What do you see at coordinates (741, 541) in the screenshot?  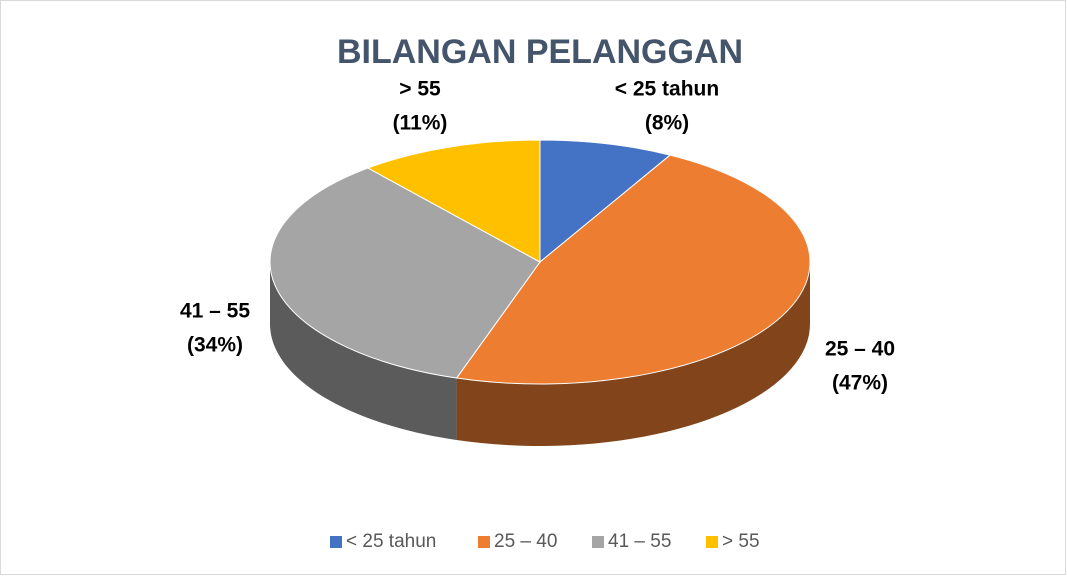 I see `legend-label: > 55` at bounding box center [741, 541].